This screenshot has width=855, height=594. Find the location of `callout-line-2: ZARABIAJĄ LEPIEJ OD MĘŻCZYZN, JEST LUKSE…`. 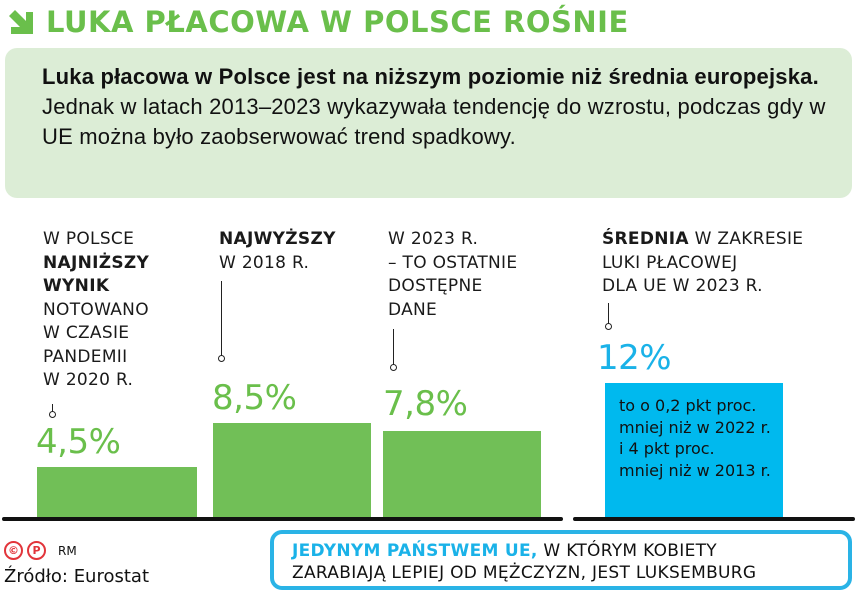

callout-line-2: ZARABIAJĄ LEPIEJ OD MĘŻCZYZN, JEST LUKSE… is located at coordinates (524, 573).